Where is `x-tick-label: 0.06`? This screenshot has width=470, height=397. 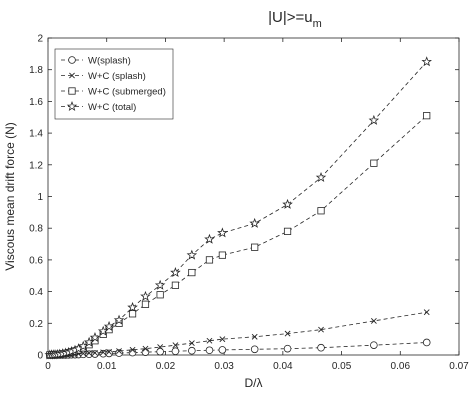
x-tick-label: 0.06 is located at coordinates (401, 366).